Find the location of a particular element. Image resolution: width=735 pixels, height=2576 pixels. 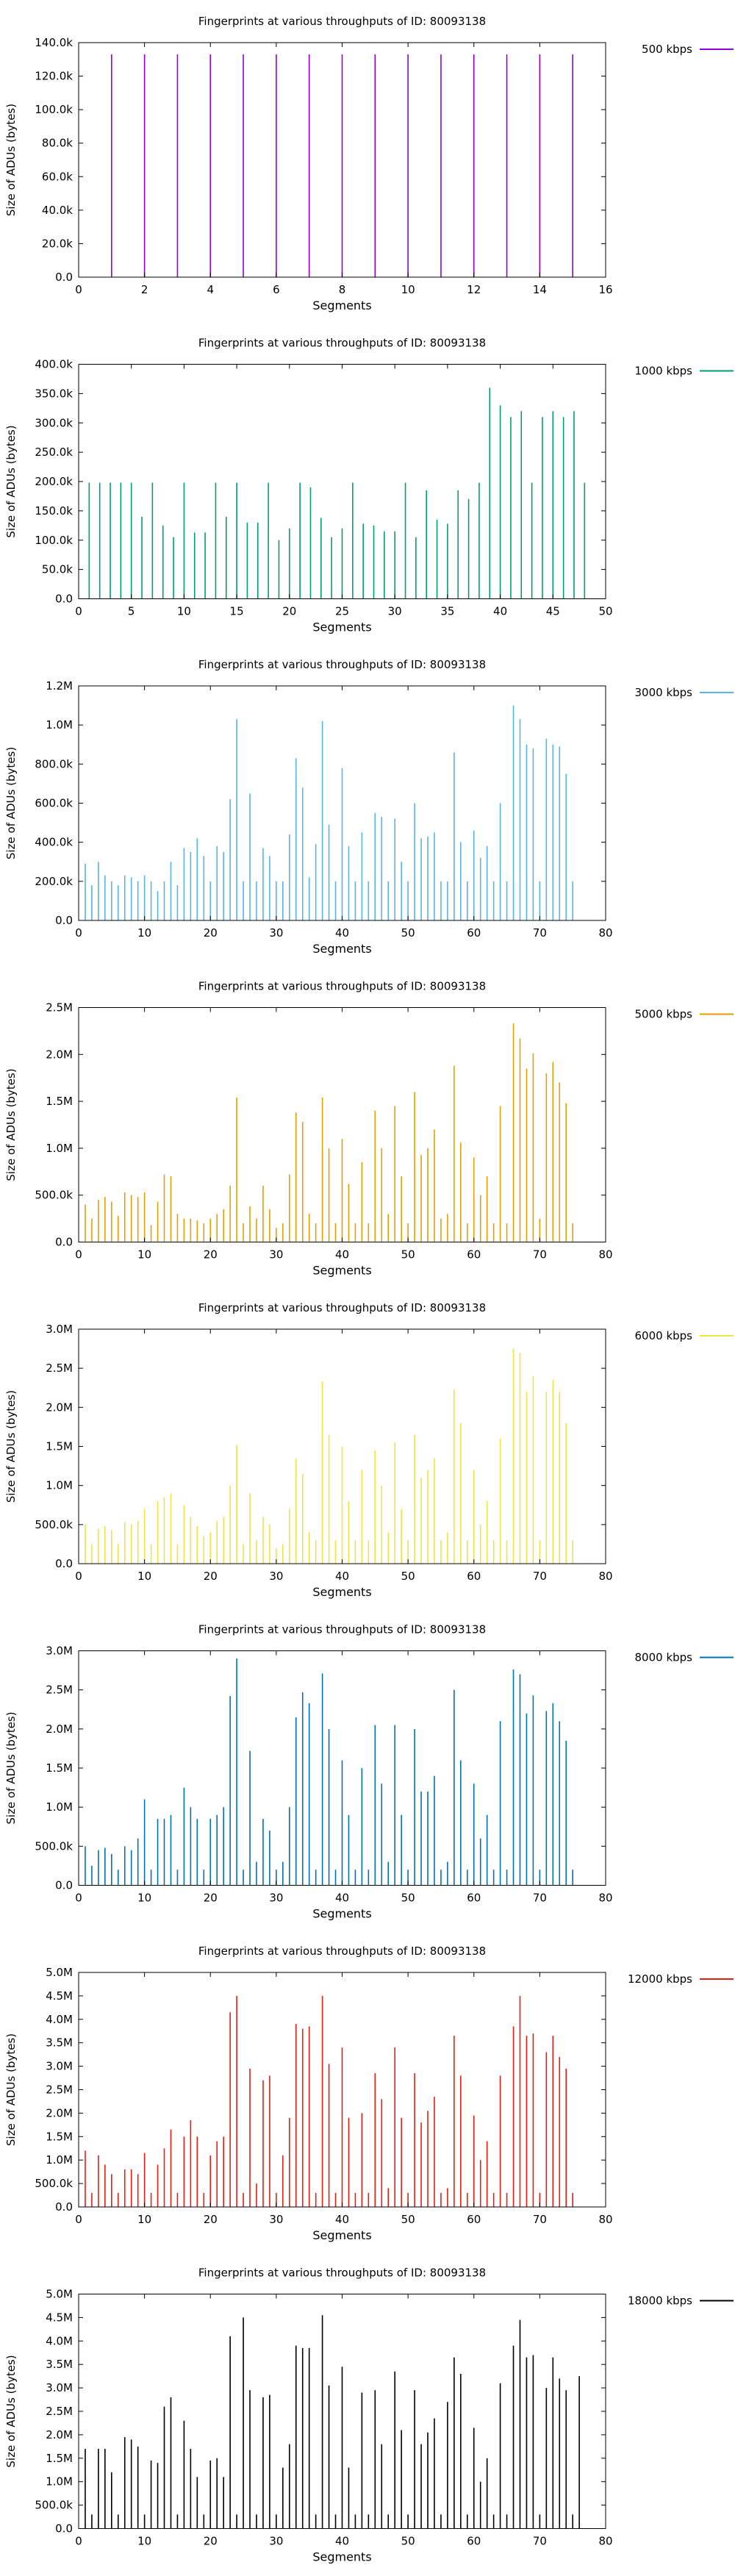

y-tick-label: 350.0k is located at coordinates (54, 393).